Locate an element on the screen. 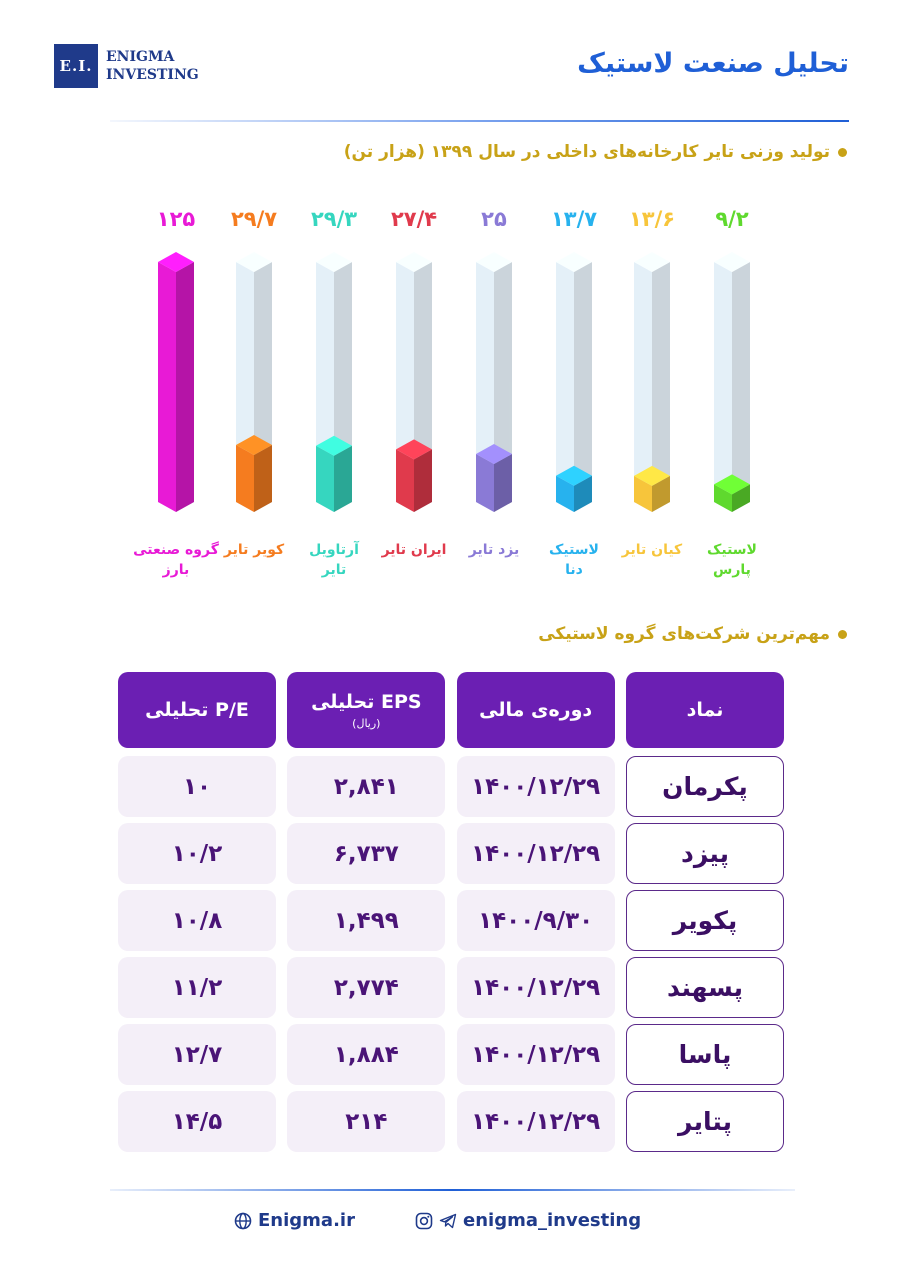  table-row: پسهند ۱۴۰۰/۱۲/۲۹ ۲,۷۷۴ ۱۱/۲ is located at coordinates (451, 987).